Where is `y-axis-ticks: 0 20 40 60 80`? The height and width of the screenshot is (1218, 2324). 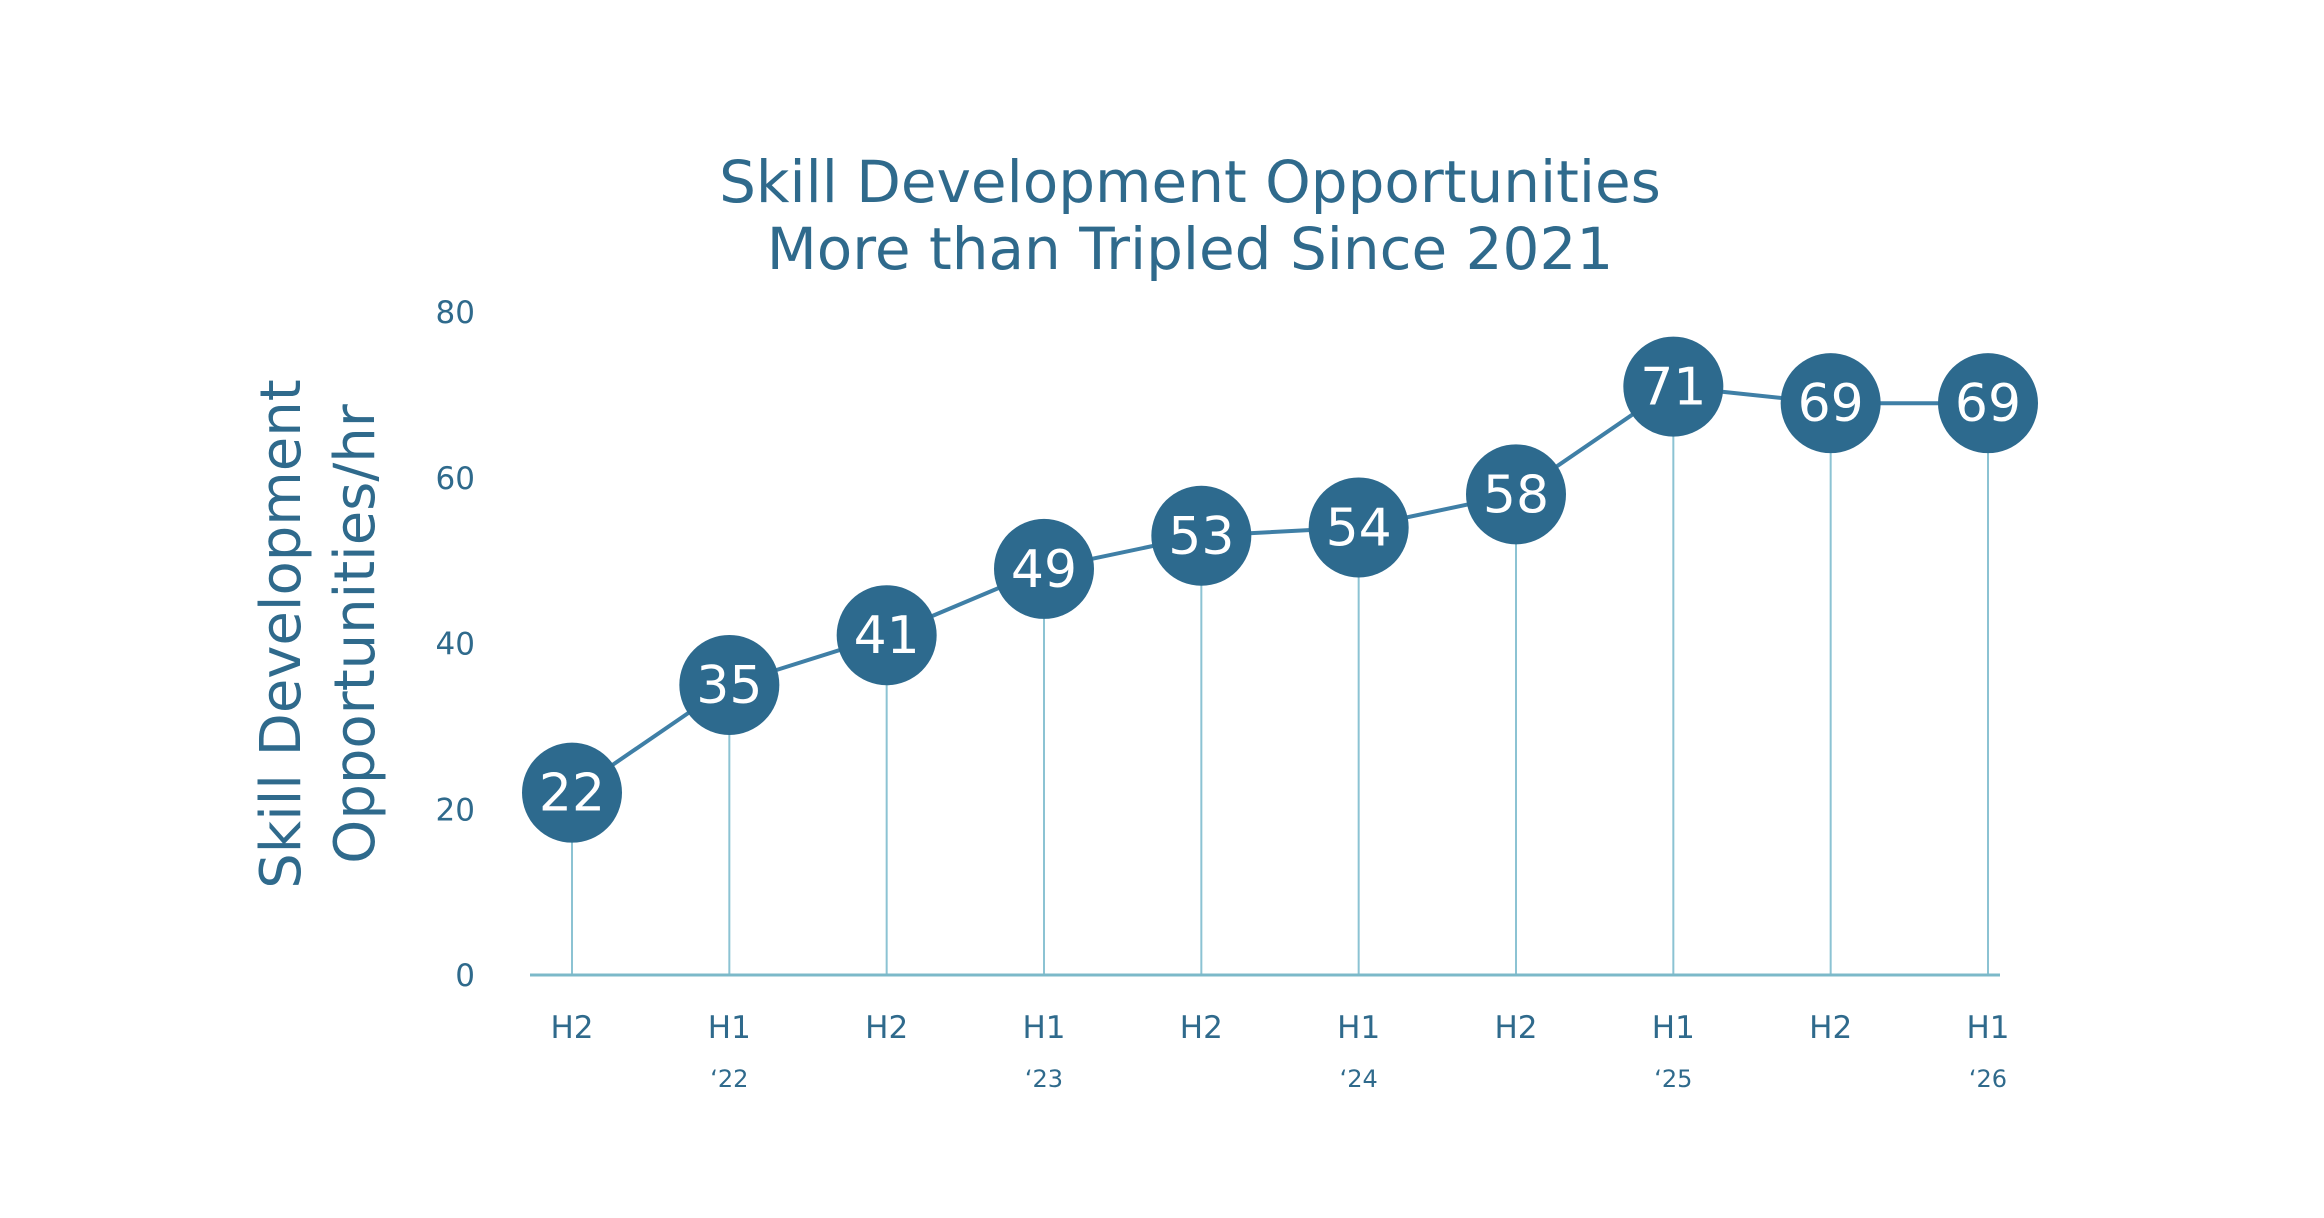
y-axis-ticks: 0 20 40 60 80 is located at coordinates (455, 644).